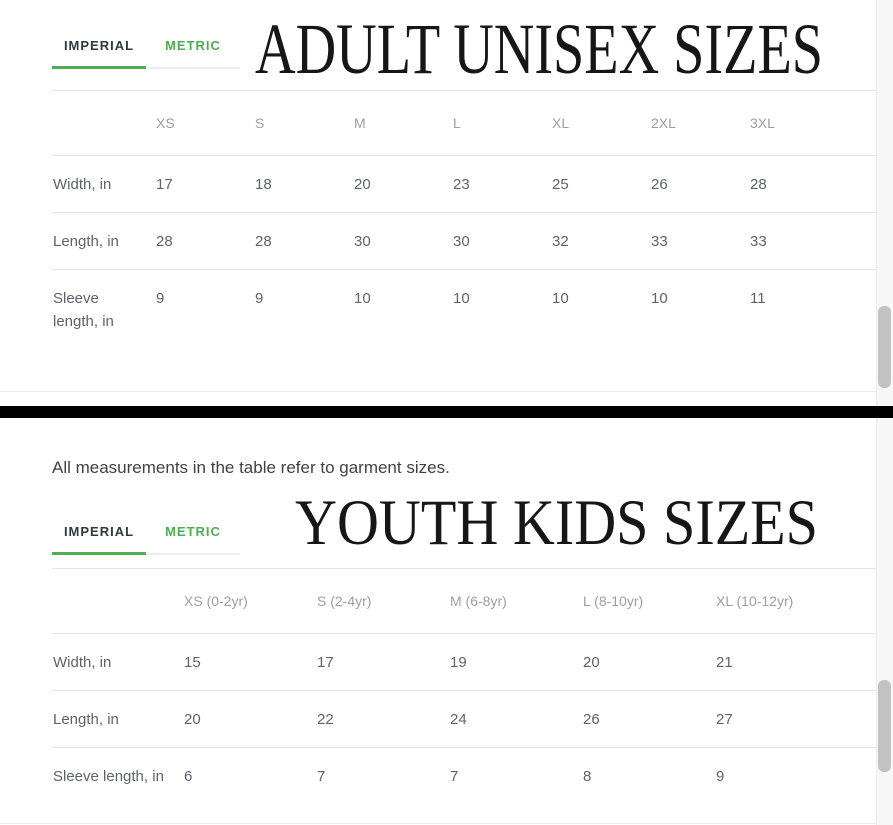 The image size is (893, 825). Describe the element at coordinates (600, 241) in the screenshot. I see `size-value-cell: 32` at that location.